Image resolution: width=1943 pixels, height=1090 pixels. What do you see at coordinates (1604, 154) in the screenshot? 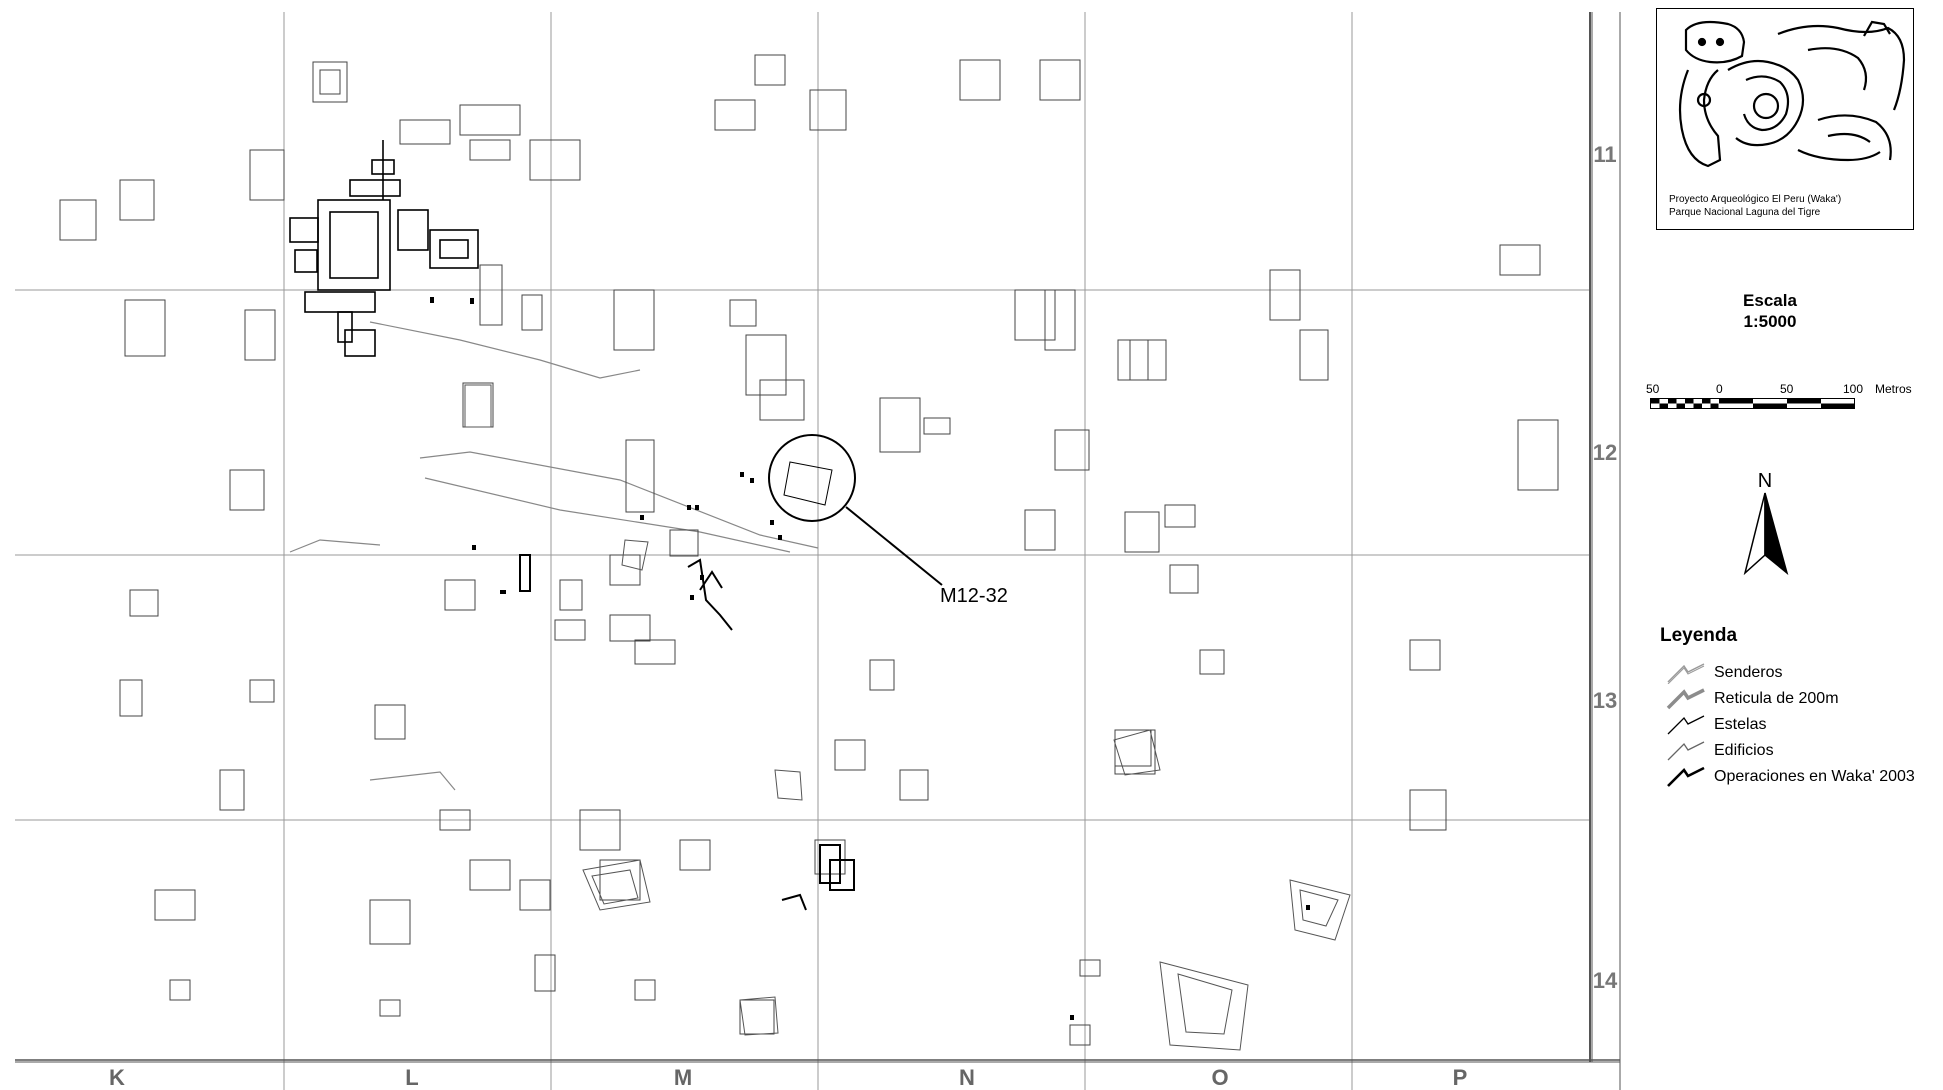
I see `row-label-11: 11` at bounding box center [1604, 154].